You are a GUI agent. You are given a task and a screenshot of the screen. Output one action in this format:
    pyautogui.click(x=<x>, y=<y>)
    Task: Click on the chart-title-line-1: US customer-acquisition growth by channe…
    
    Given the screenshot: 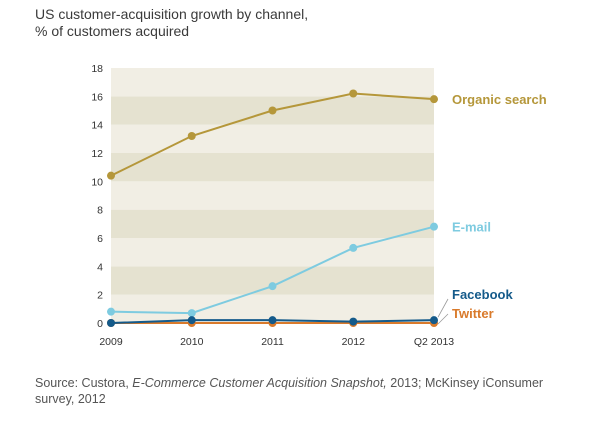 What is the action you would take?
    pyautogui.click(x=172, y=14)
    